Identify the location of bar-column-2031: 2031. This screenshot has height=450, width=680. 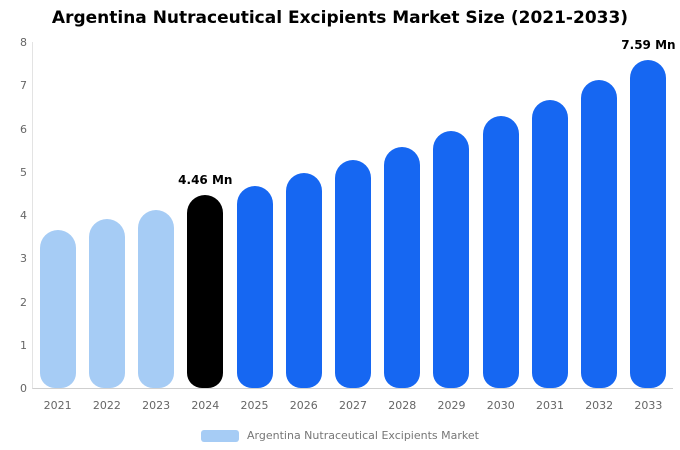
(549, 227).